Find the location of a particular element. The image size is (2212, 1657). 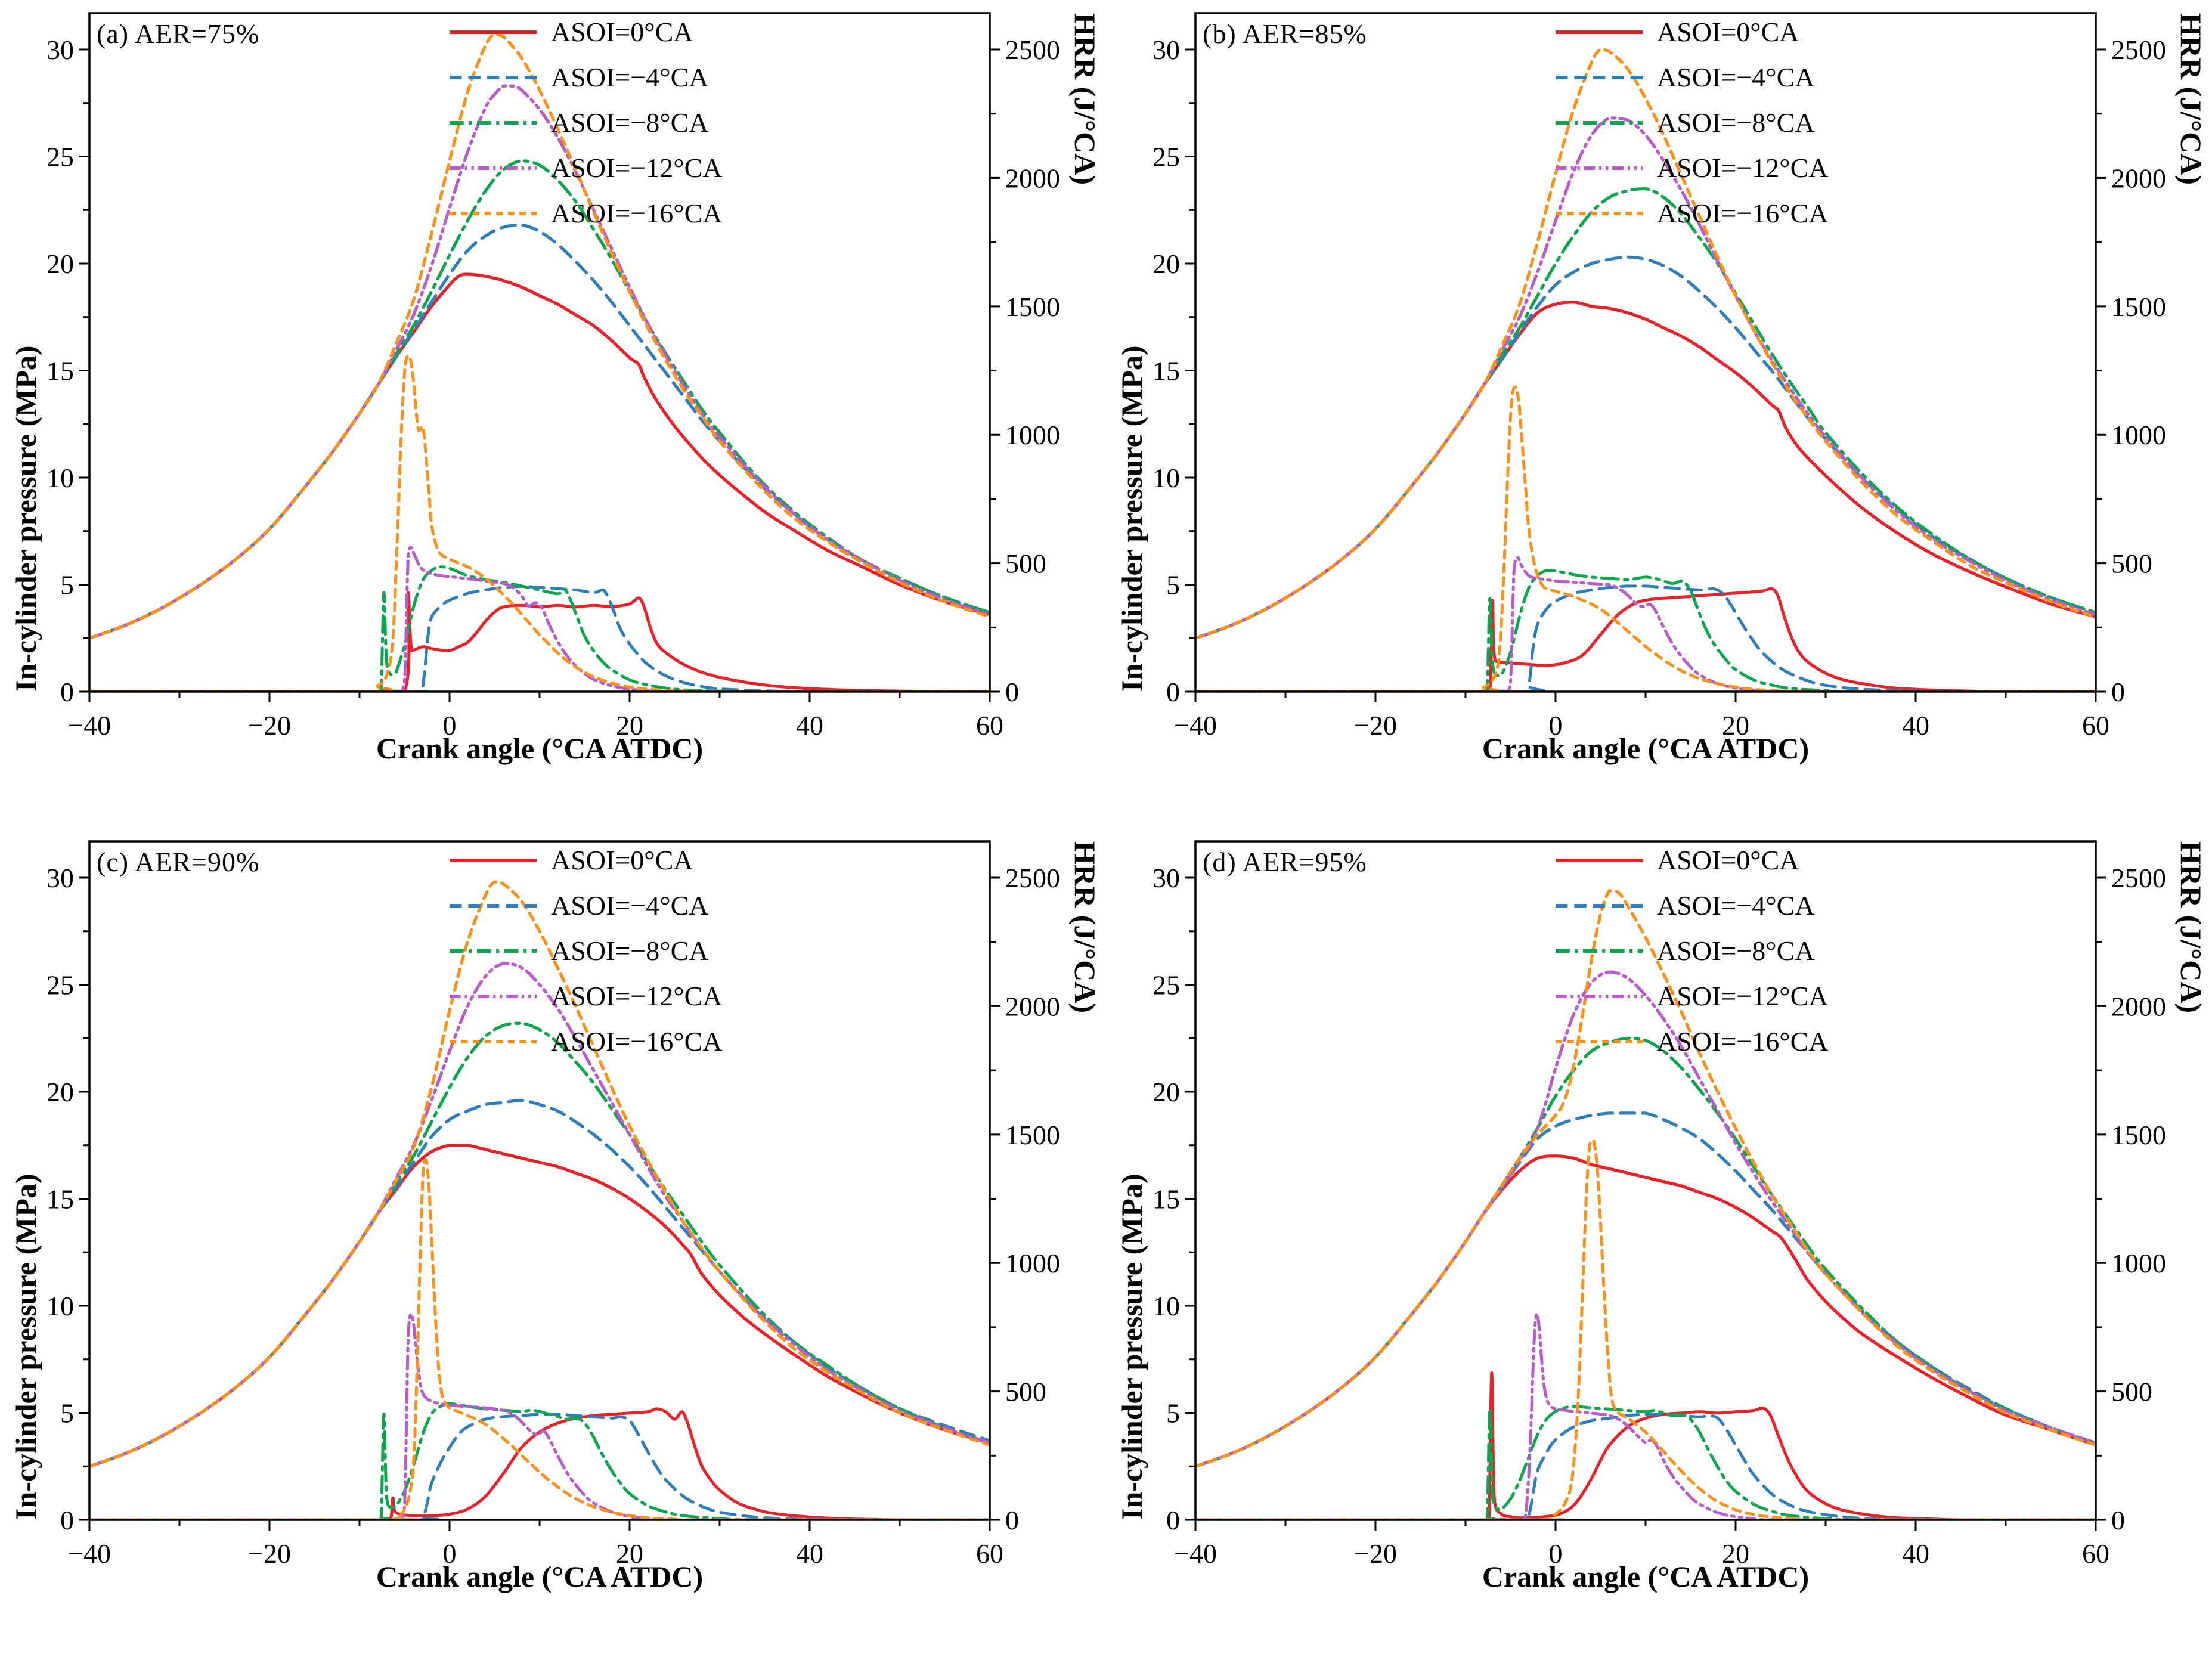

svg-text: 1500 is located at coordinates (1032, 307).